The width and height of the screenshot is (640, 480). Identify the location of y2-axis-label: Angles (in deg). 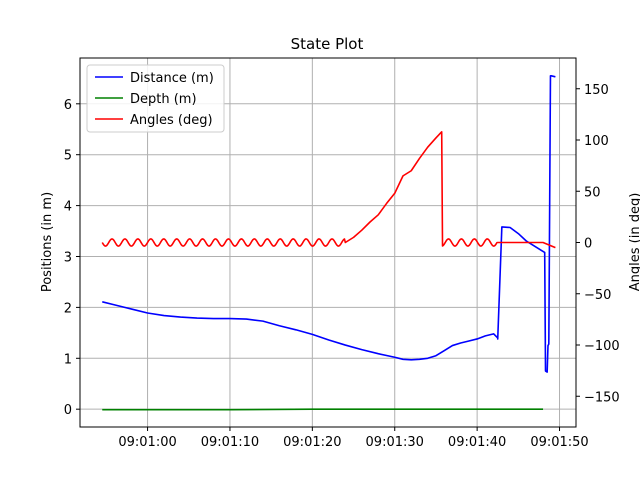
(634, 242).